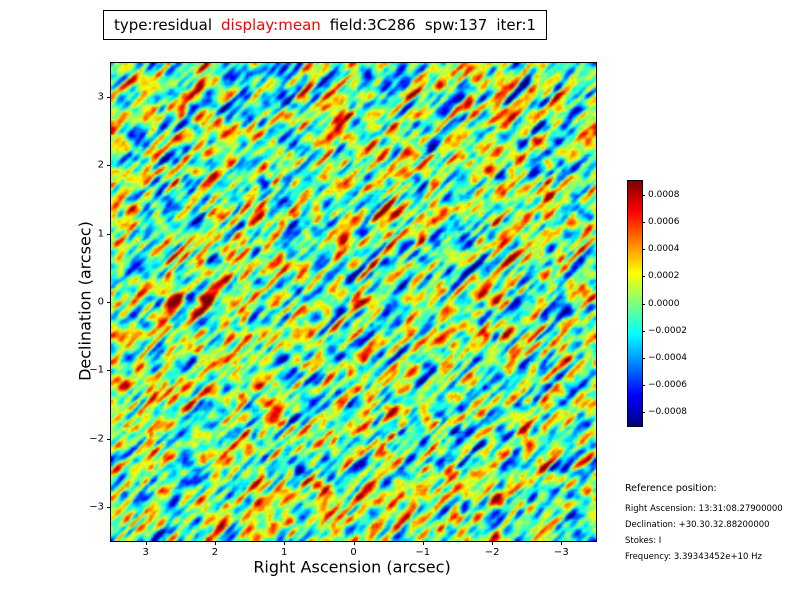  Describe the element at coordinates (352, 567) in the screenshot. I see `x-axis-label: Right Ascension (arcsec)` at that location.